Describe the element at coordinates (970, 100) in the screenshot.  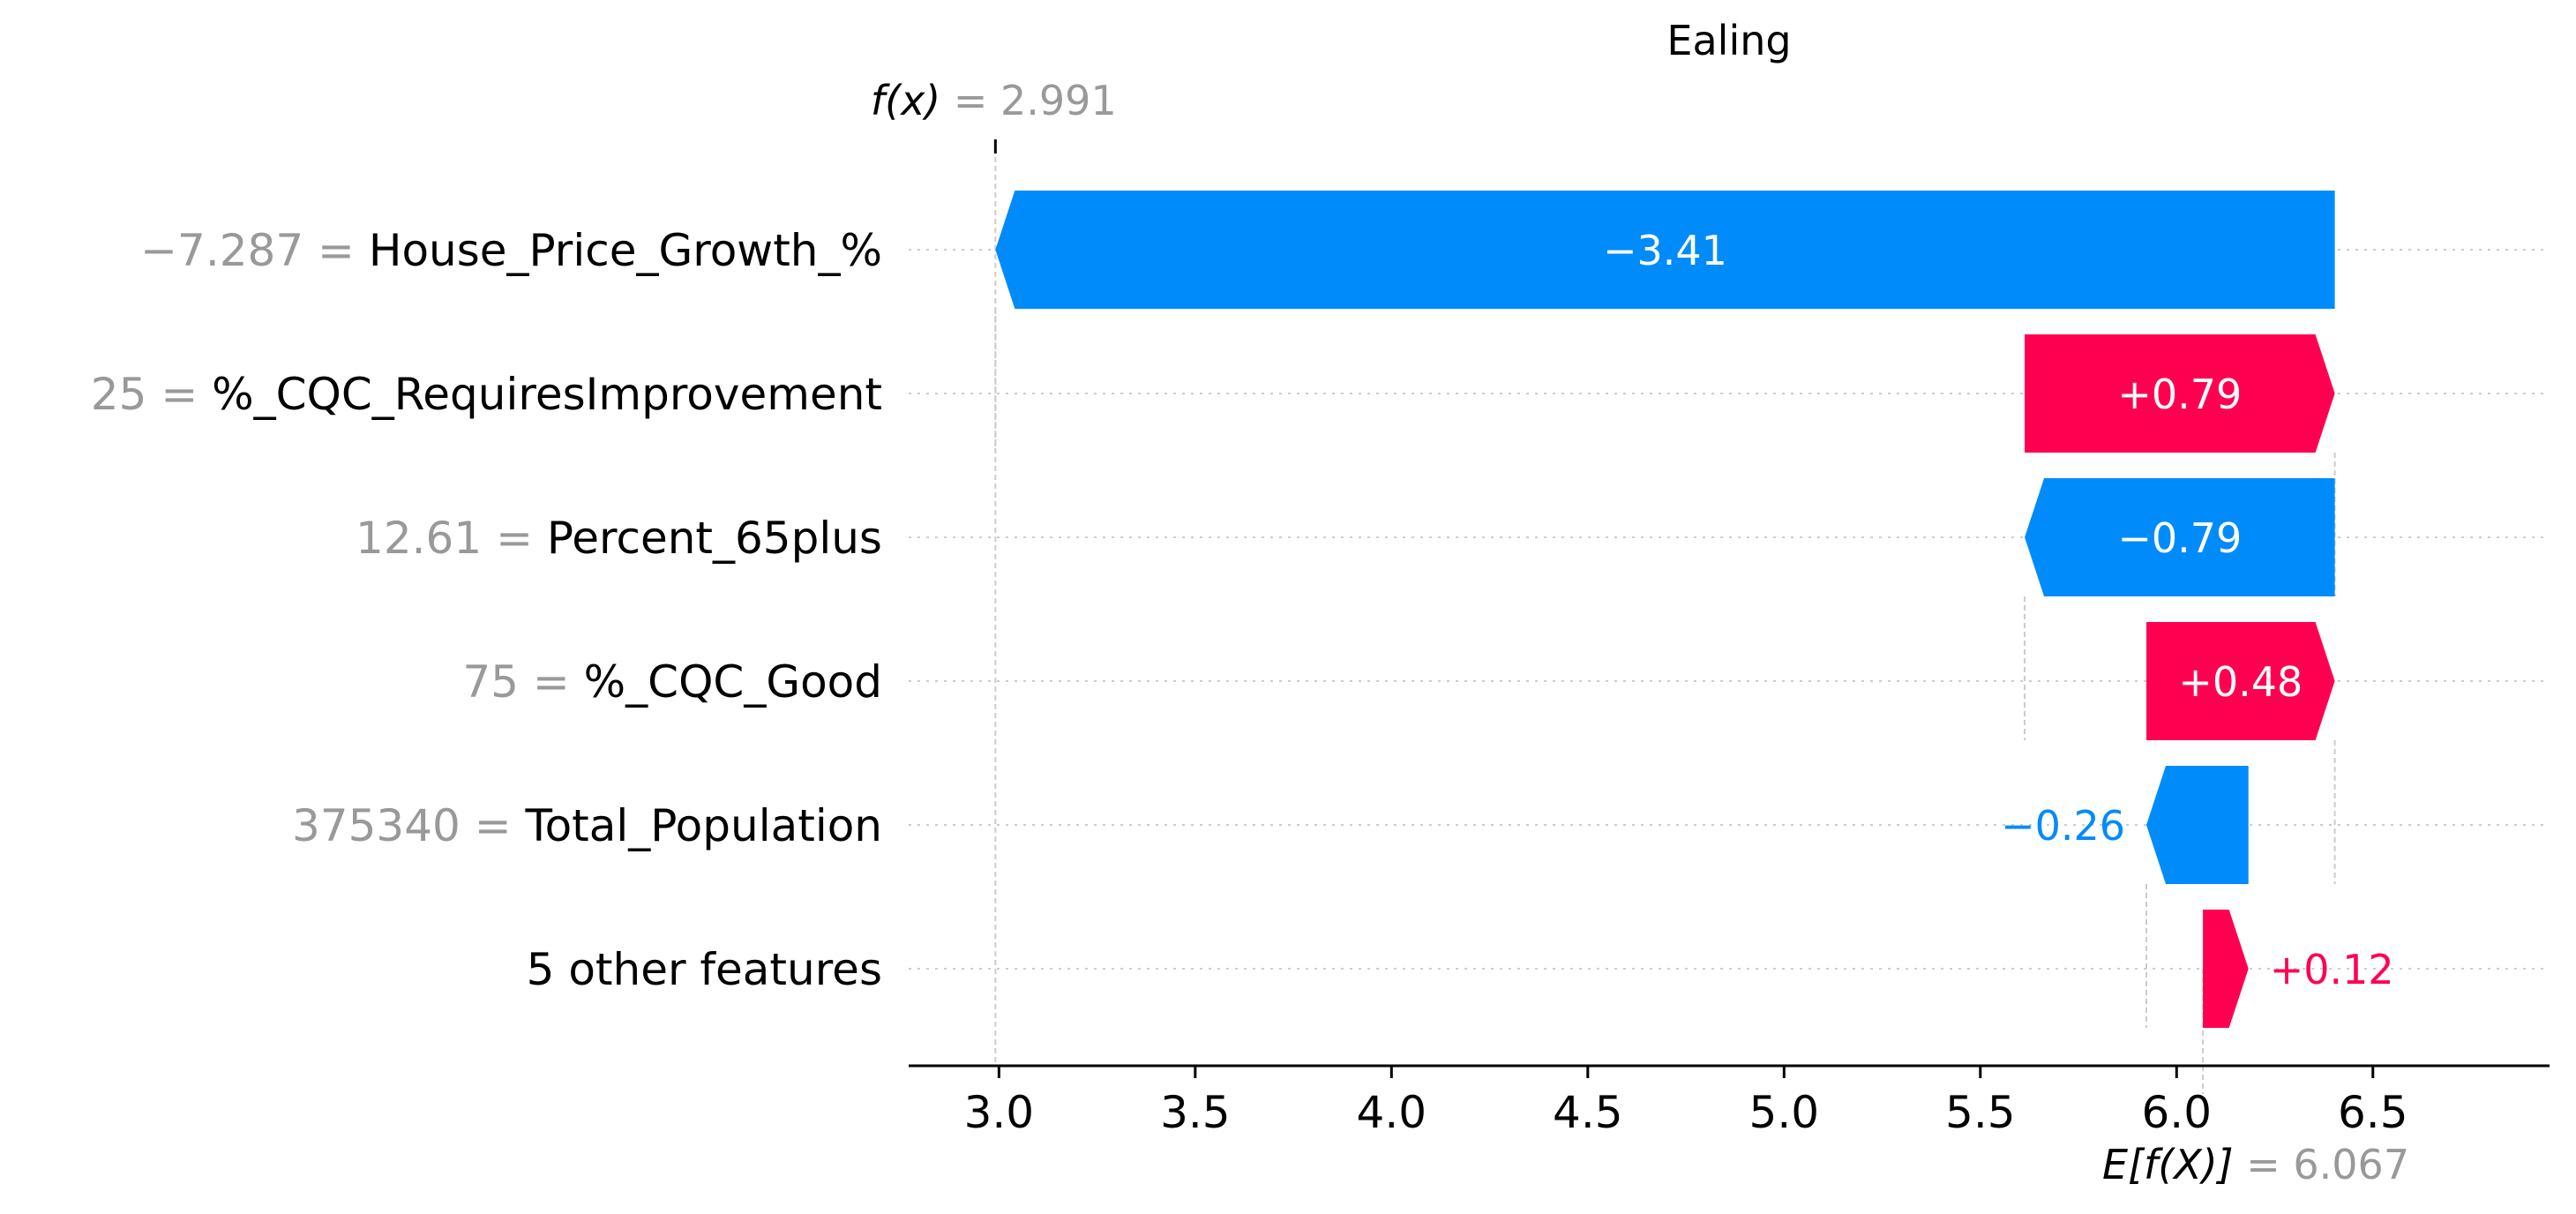
I see `fx-eq: =` at that location.